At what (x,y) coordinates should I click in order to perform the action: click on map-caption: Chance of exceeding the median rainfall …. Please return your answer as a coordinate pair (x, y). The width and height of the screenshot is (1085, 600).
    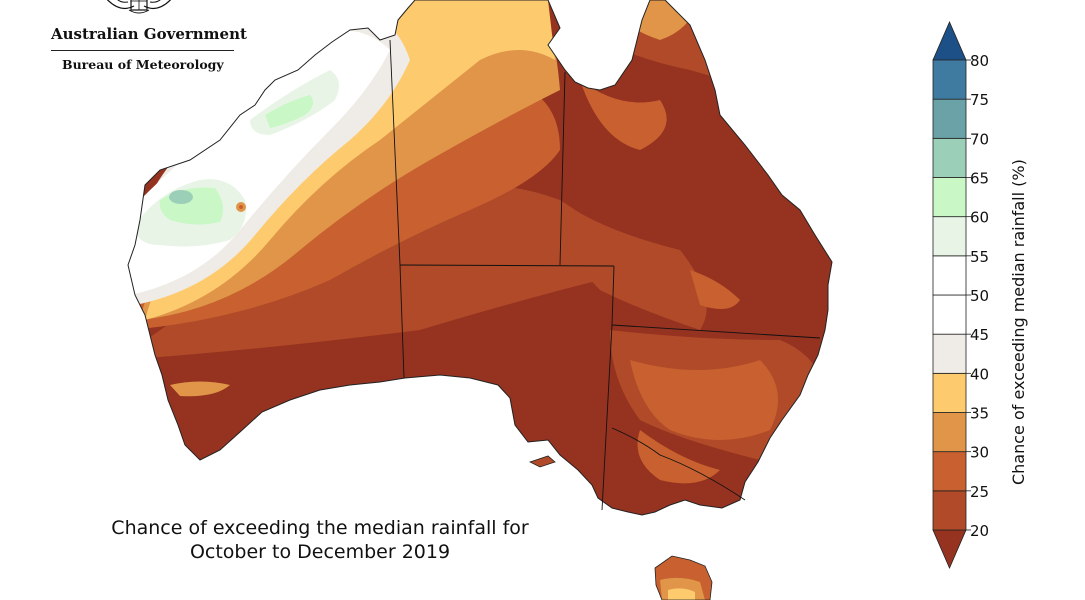
    Looking at the image, I should click on (320, 540).